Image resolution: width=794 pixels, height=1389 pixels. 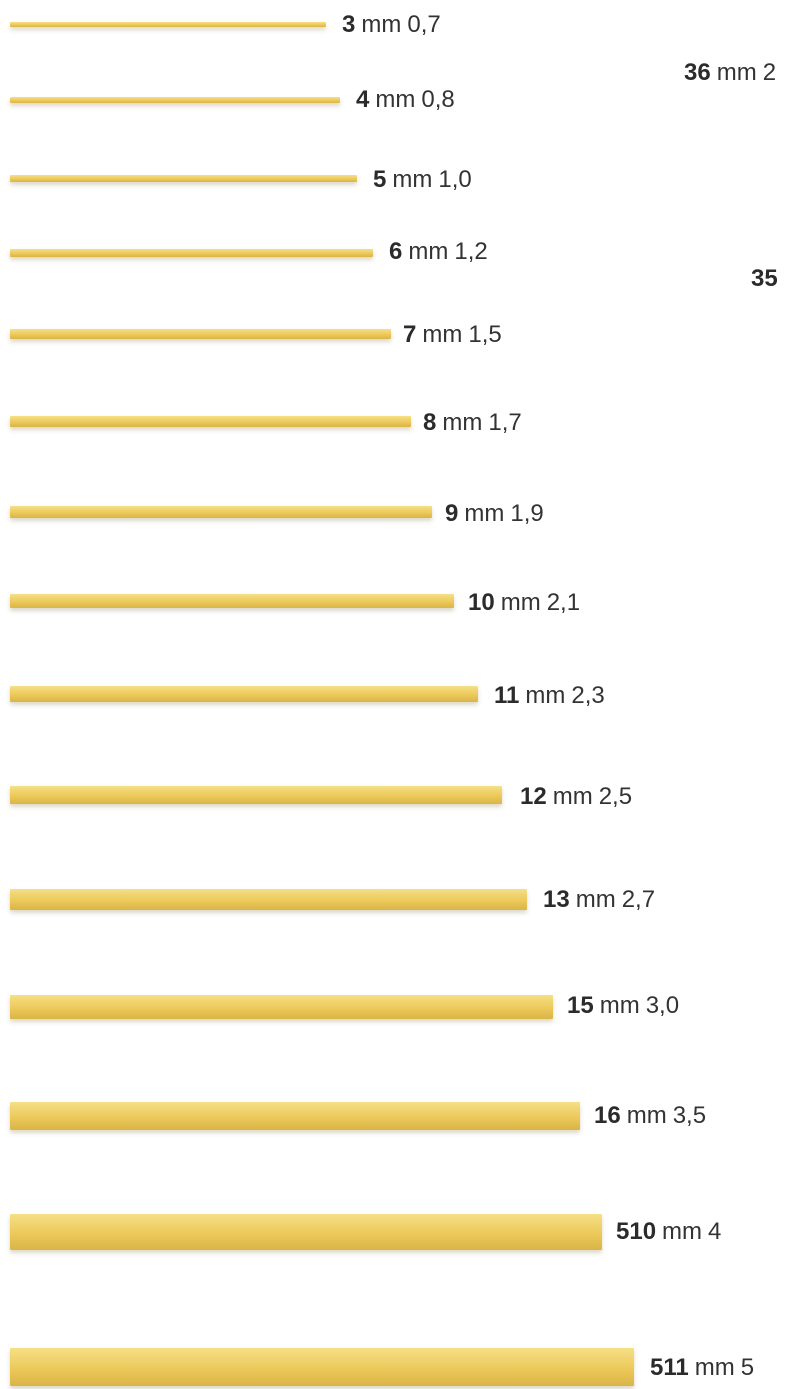 I want to click on strand-label: 13 mm 2,7, so click(x=599, y=900).